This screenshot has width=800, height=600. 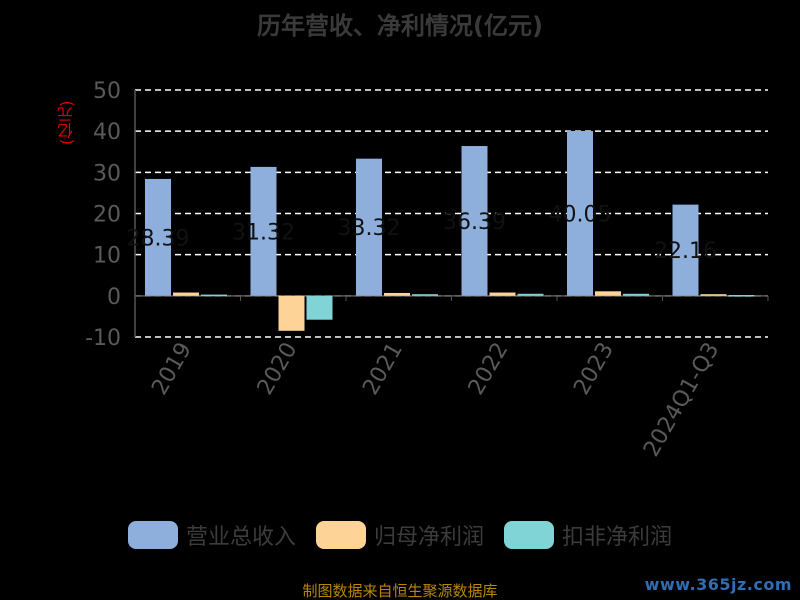 I want to click on y-tick-label: 50, so click(x=107, y=91).